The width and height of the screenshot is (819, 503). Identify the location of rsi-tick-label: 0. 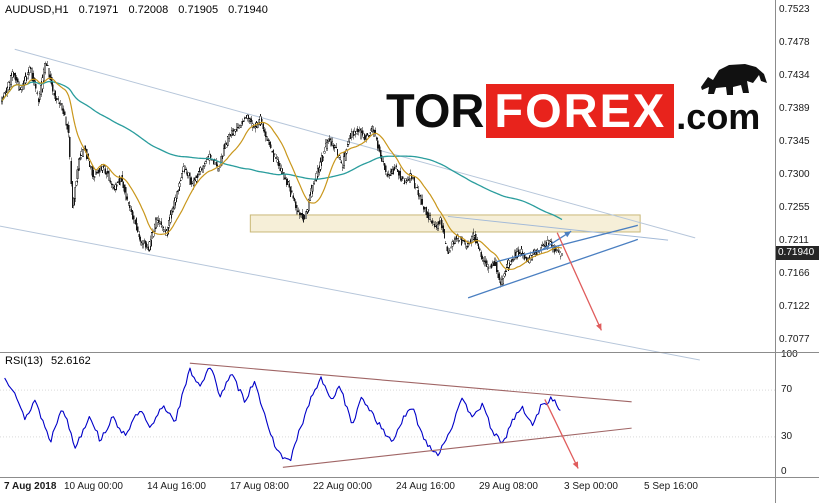
(784, 471).